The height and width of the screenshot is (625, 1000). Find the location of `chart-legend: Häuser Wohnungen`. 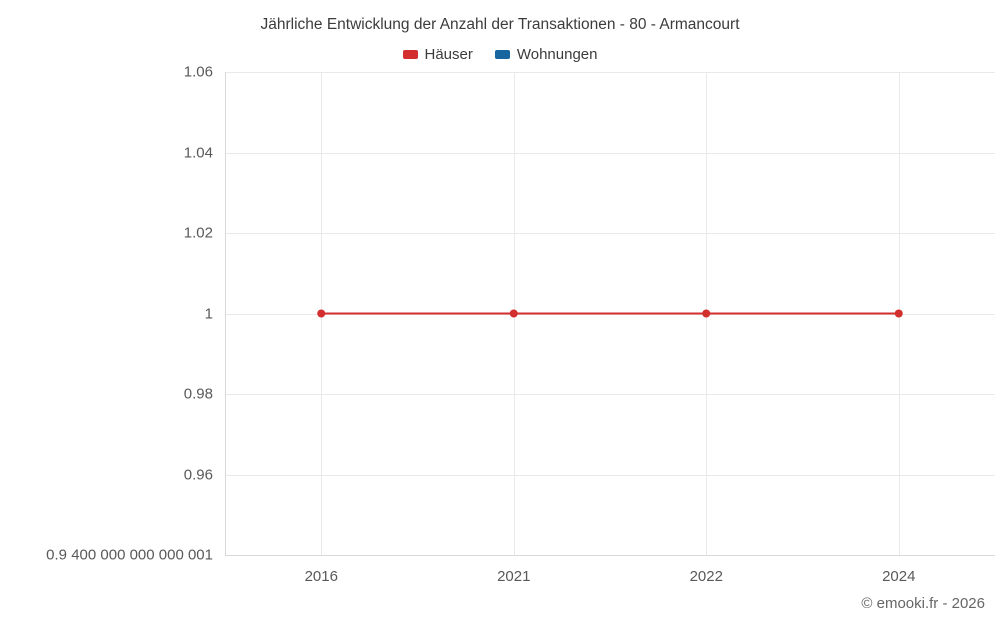

chart-legend: Häuser Wohnungen is located at coordinates (500, 54).